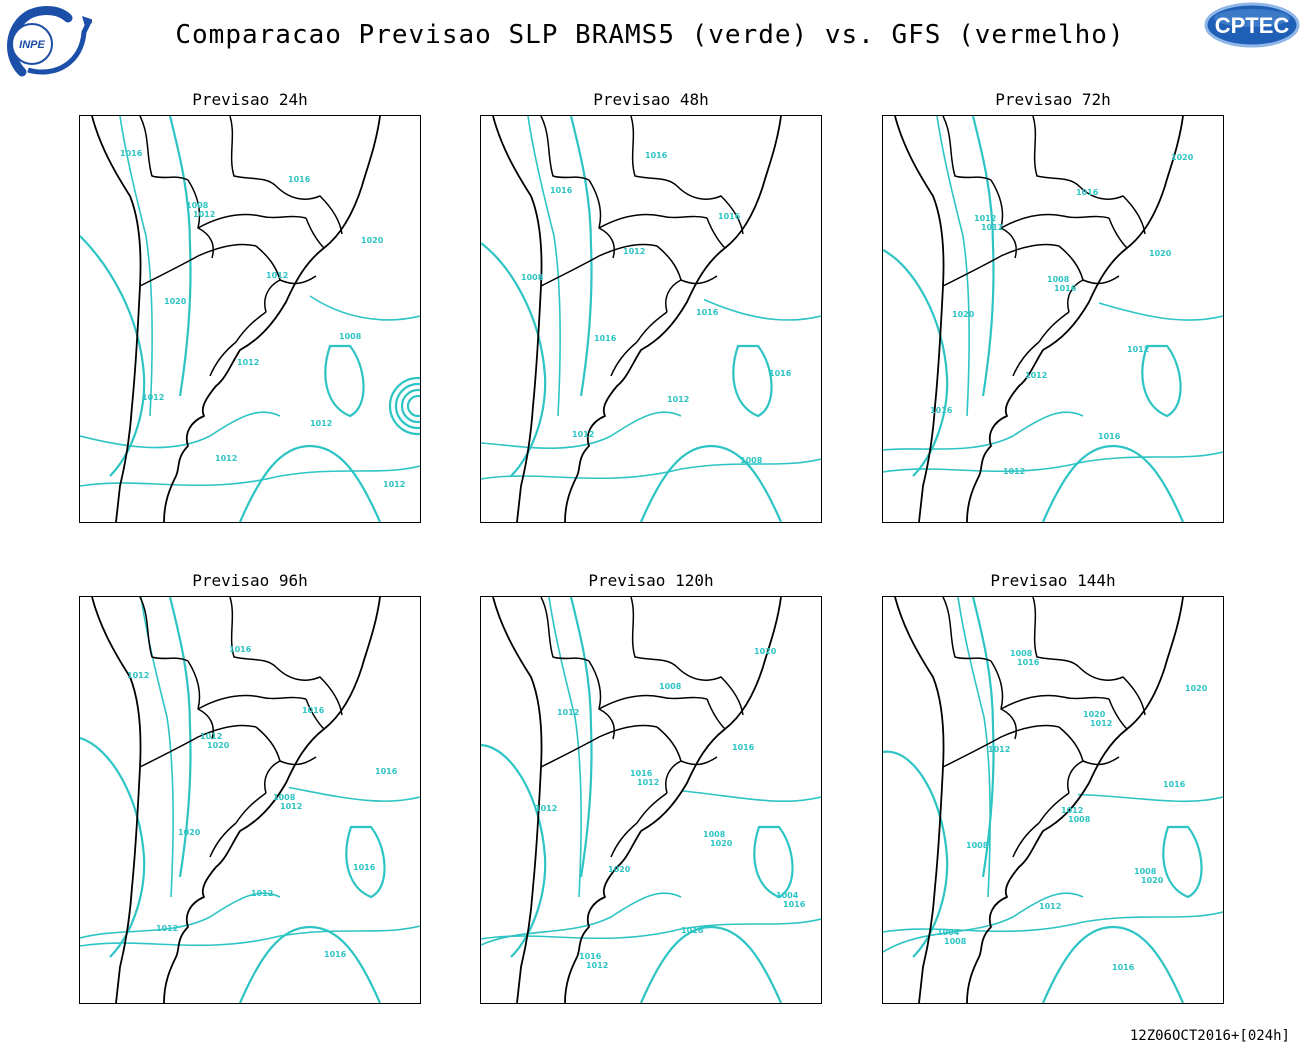  I want to click on forecast-timestamp: 12Z06OCT2016+[024h], so click(1209, 1036).